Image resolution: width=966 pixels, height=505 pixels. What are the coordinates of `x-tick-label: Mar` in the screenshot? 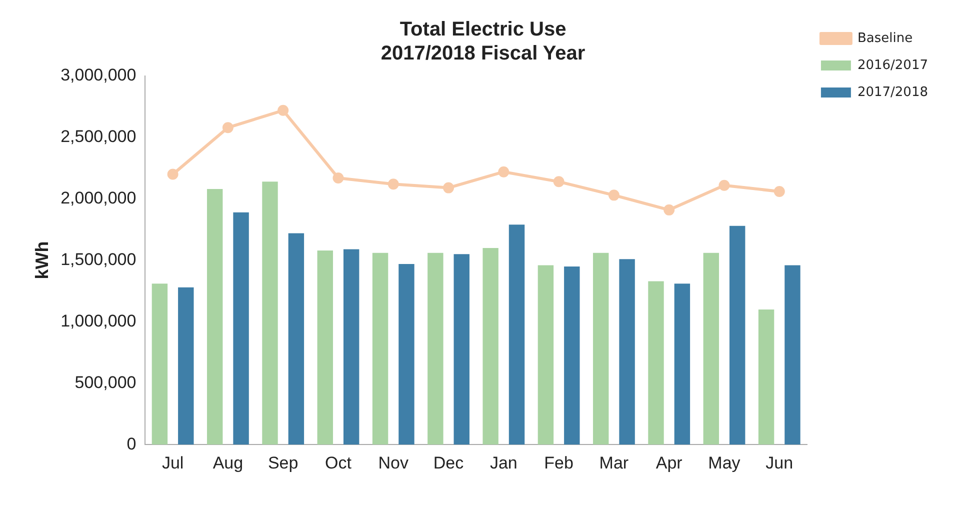 It's located at (614, 462).